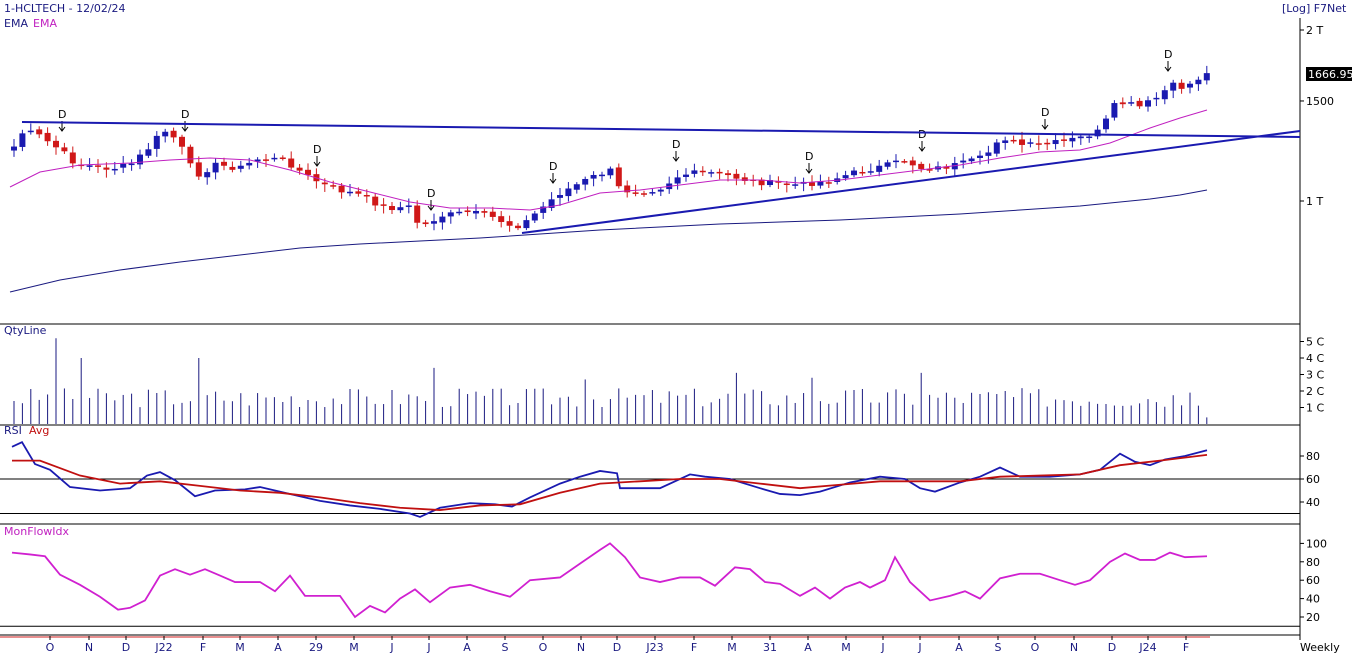  Describe the element at coordinates (1313, 456) in the screenshot. I see `rsi-tick-label-2: 80` at that location.